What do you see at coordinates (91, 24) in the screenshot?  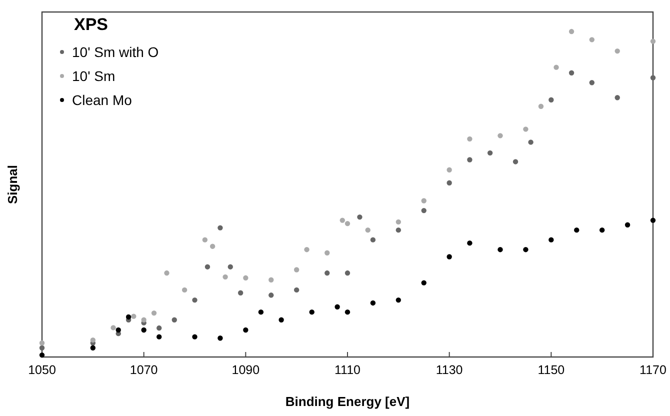 I see `legend-title: XPS` at bounding box center [91, 24].